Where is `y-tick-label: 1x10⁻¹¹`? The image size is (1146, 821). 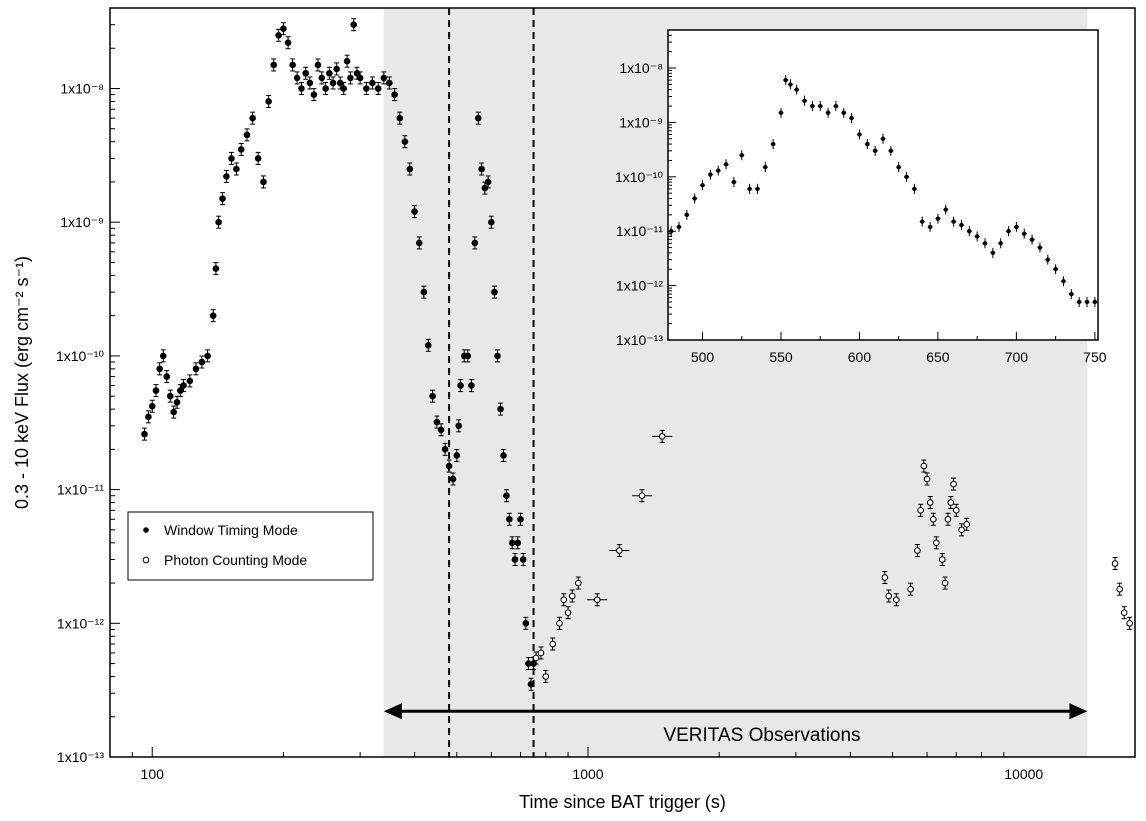 y-tick-label: 1x10⁻¹¹ is located at coordinates (80, 490).